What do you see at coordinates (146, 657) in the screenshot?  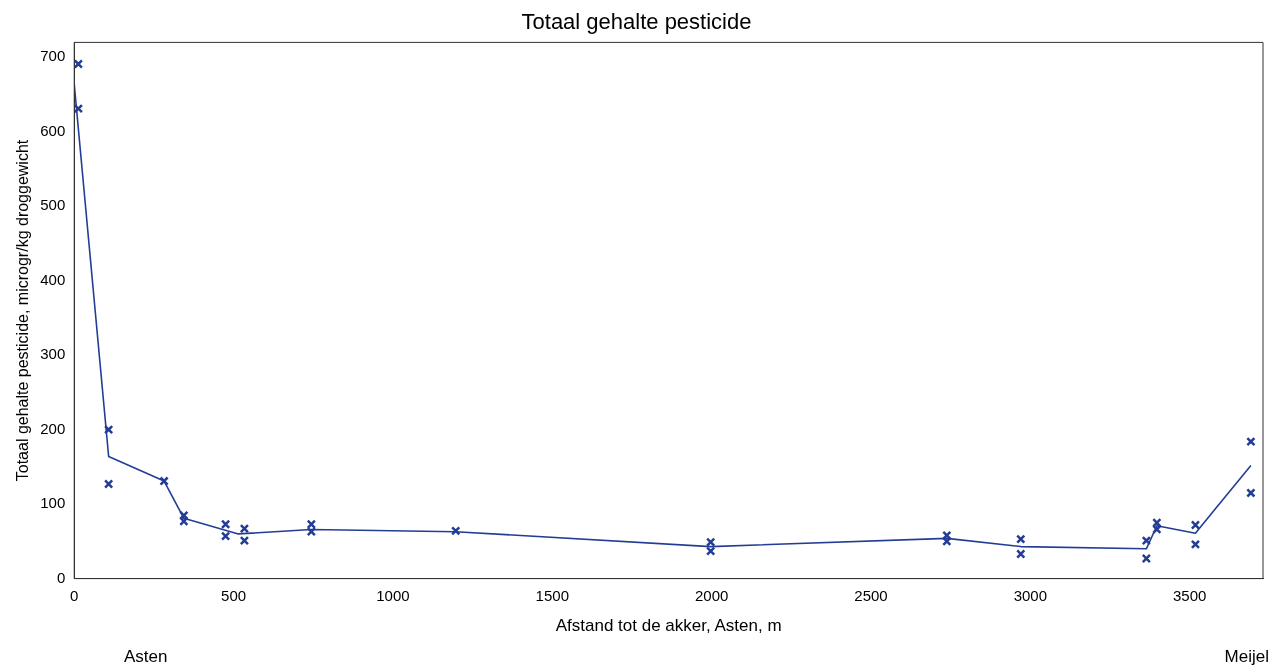 I see `text: Asten` at bounding box center [146, 657].